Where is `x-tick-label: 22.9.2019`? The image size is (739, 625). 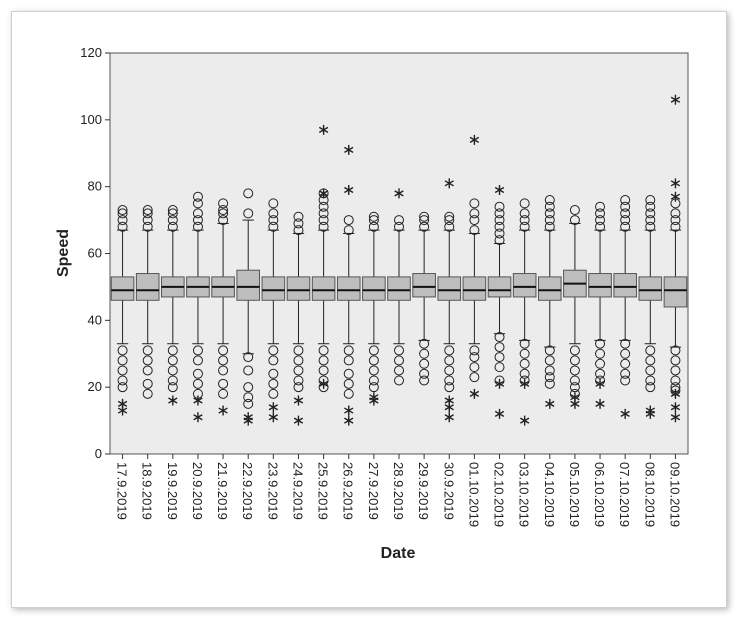 x-tick-label: 22.9.2019 is located at coordinates (247, 491).